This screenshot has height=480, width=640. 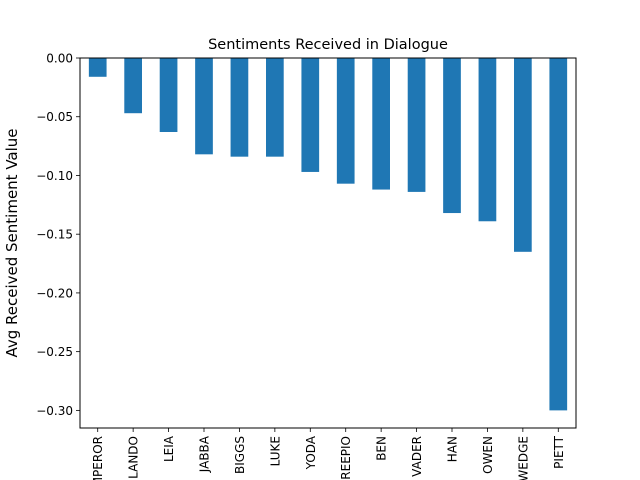 I want to click on x-tick-label: OWEN, so click(x=488, y=455).